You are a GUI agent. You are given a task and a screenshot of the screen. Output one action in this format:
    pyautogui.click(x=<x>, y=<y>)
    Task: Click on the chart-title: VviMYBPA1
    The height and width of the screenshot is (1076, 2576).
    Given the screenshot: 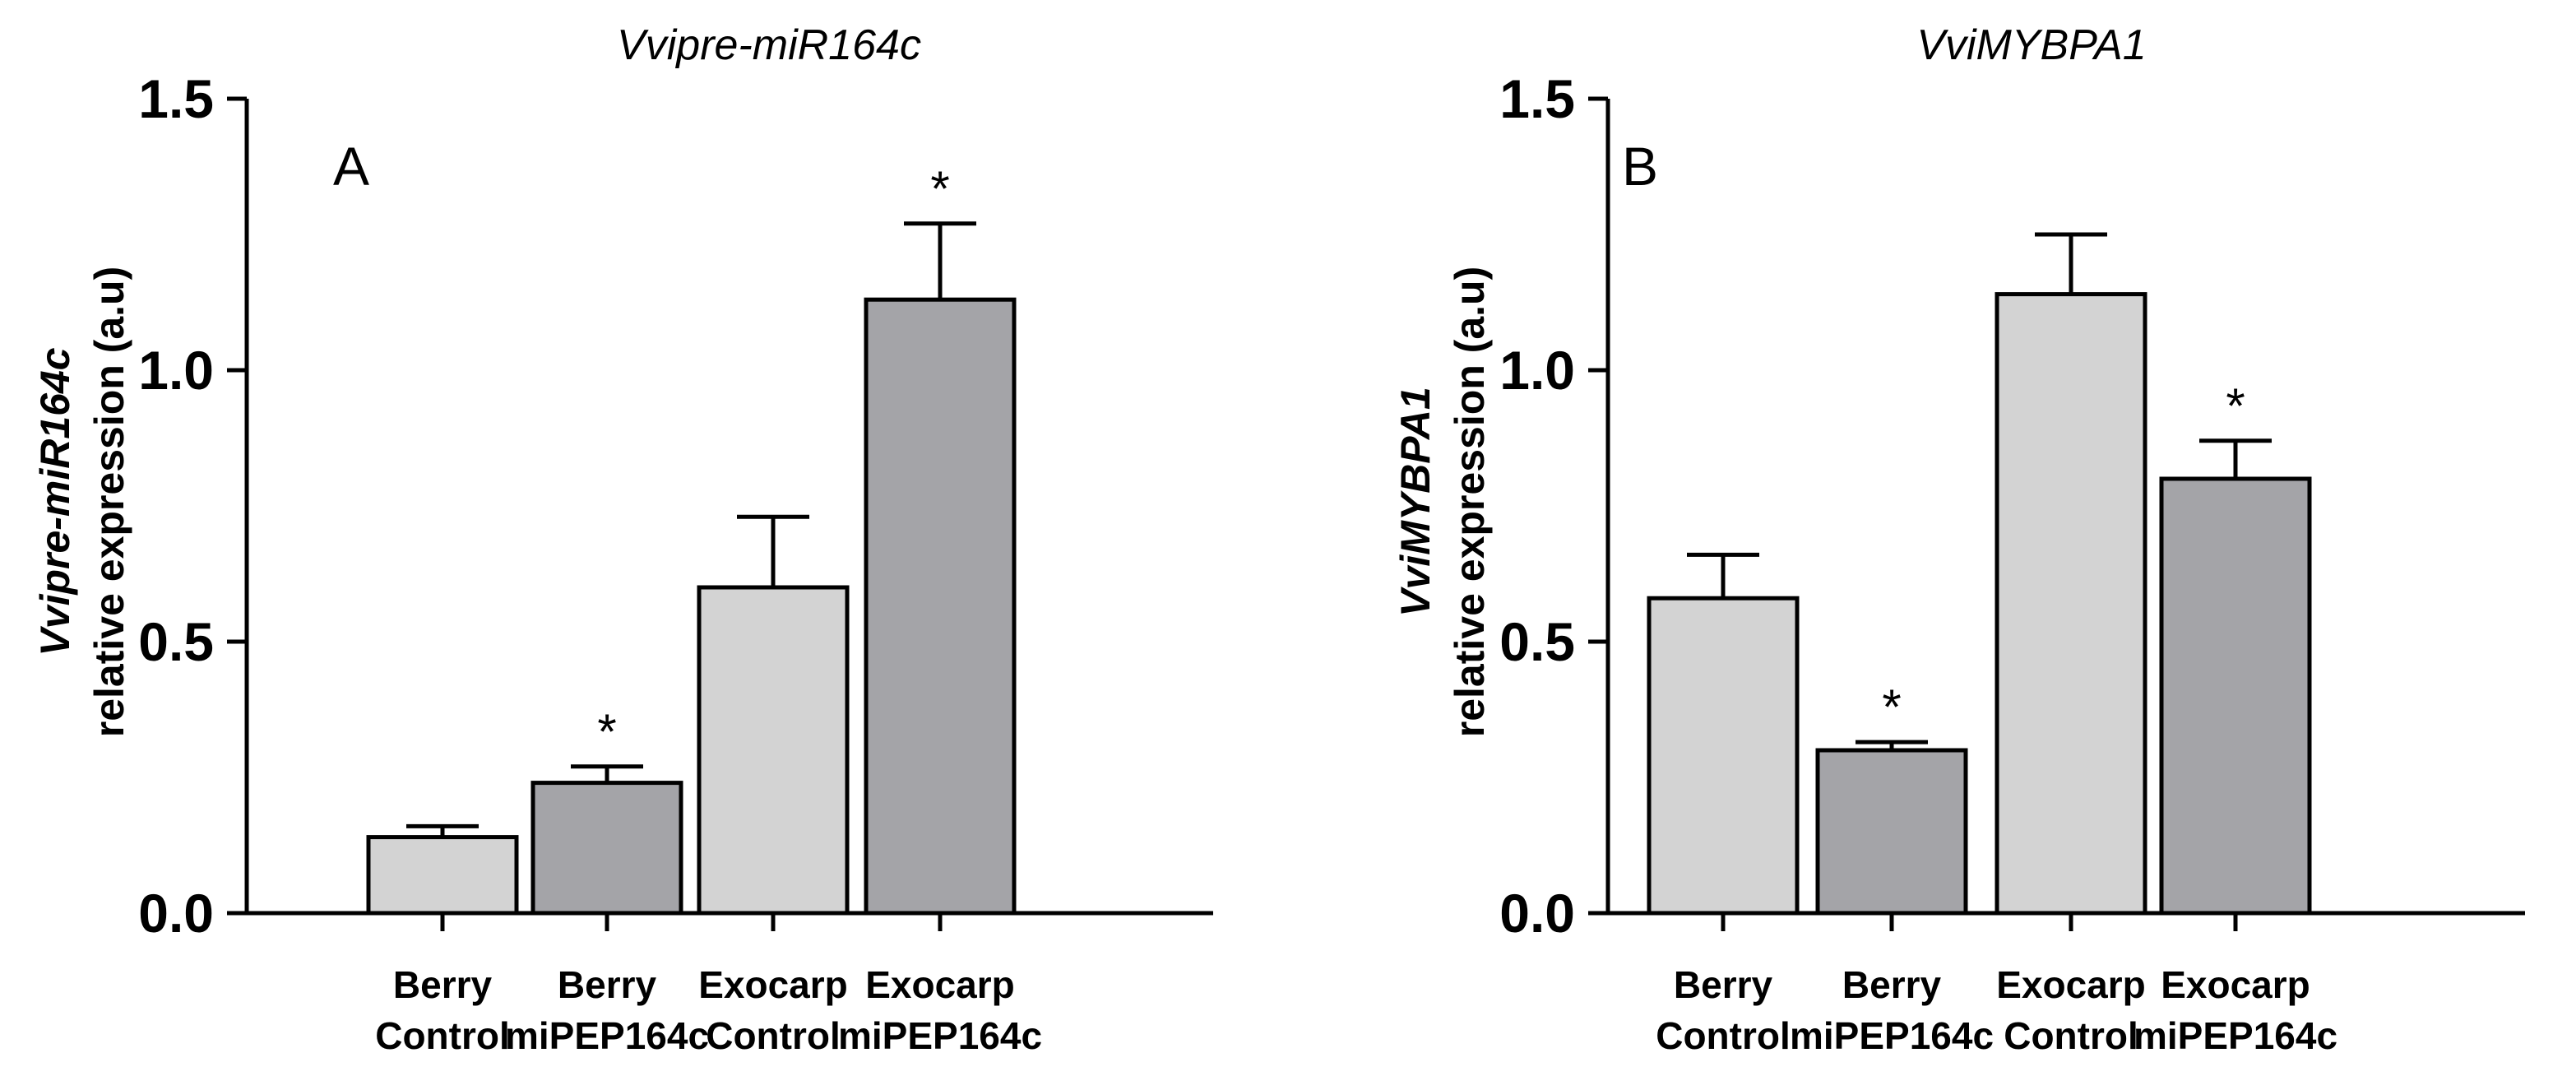 What is the action you would take?
    pyautogui.click(x=2031, y=45)
    